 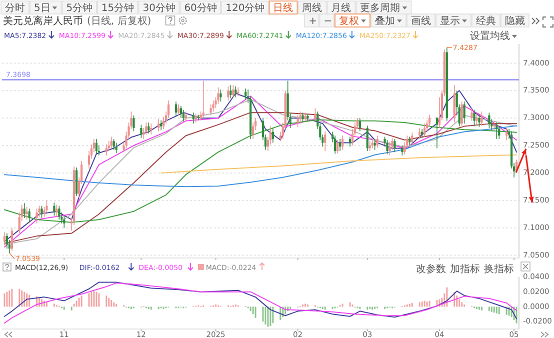 What do you see at coordinates (79, 8) in the screenshot?
I see `text: 5分钟` at bounding box center [79, 8].